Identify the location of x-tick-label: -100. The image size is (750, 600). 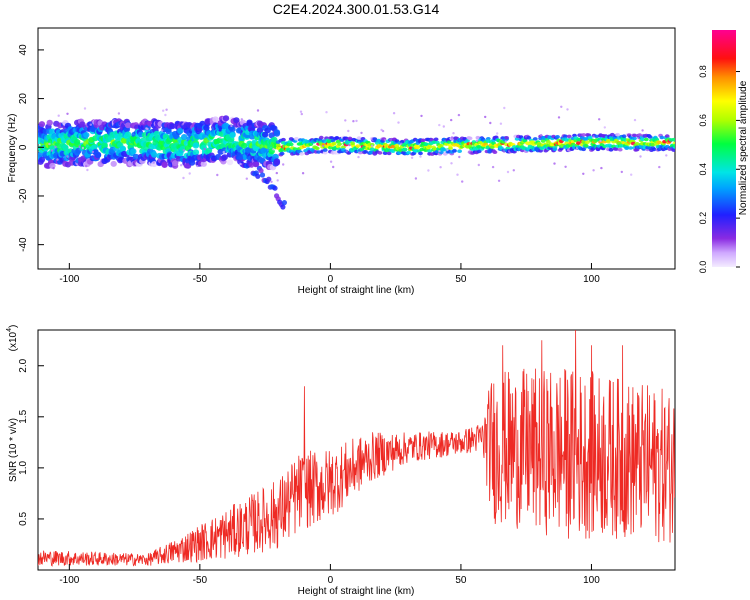
(69, 580).